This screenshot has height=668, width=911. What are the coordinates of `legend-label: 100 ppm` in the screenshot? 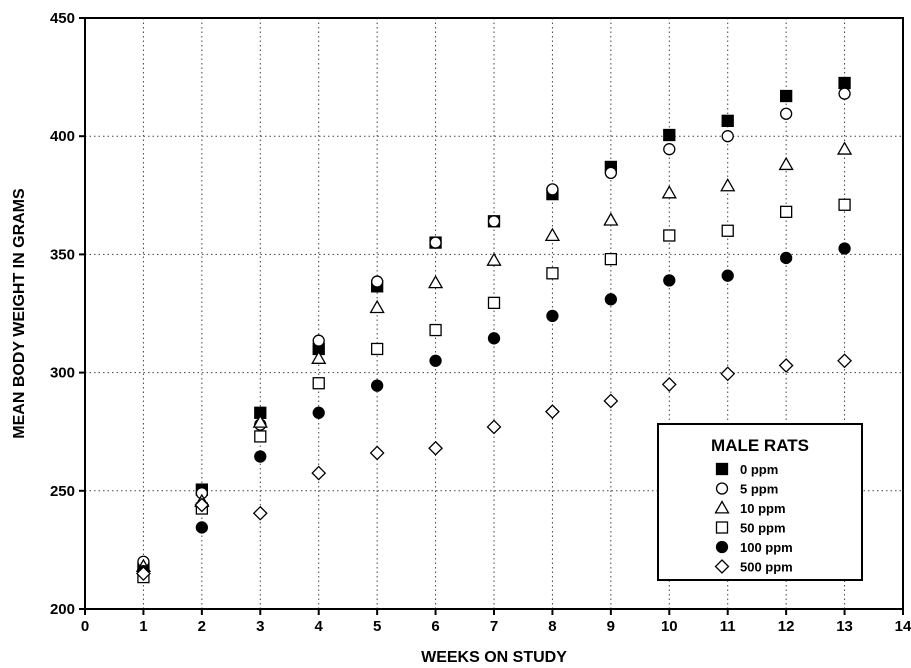 It's located at (766, 547).